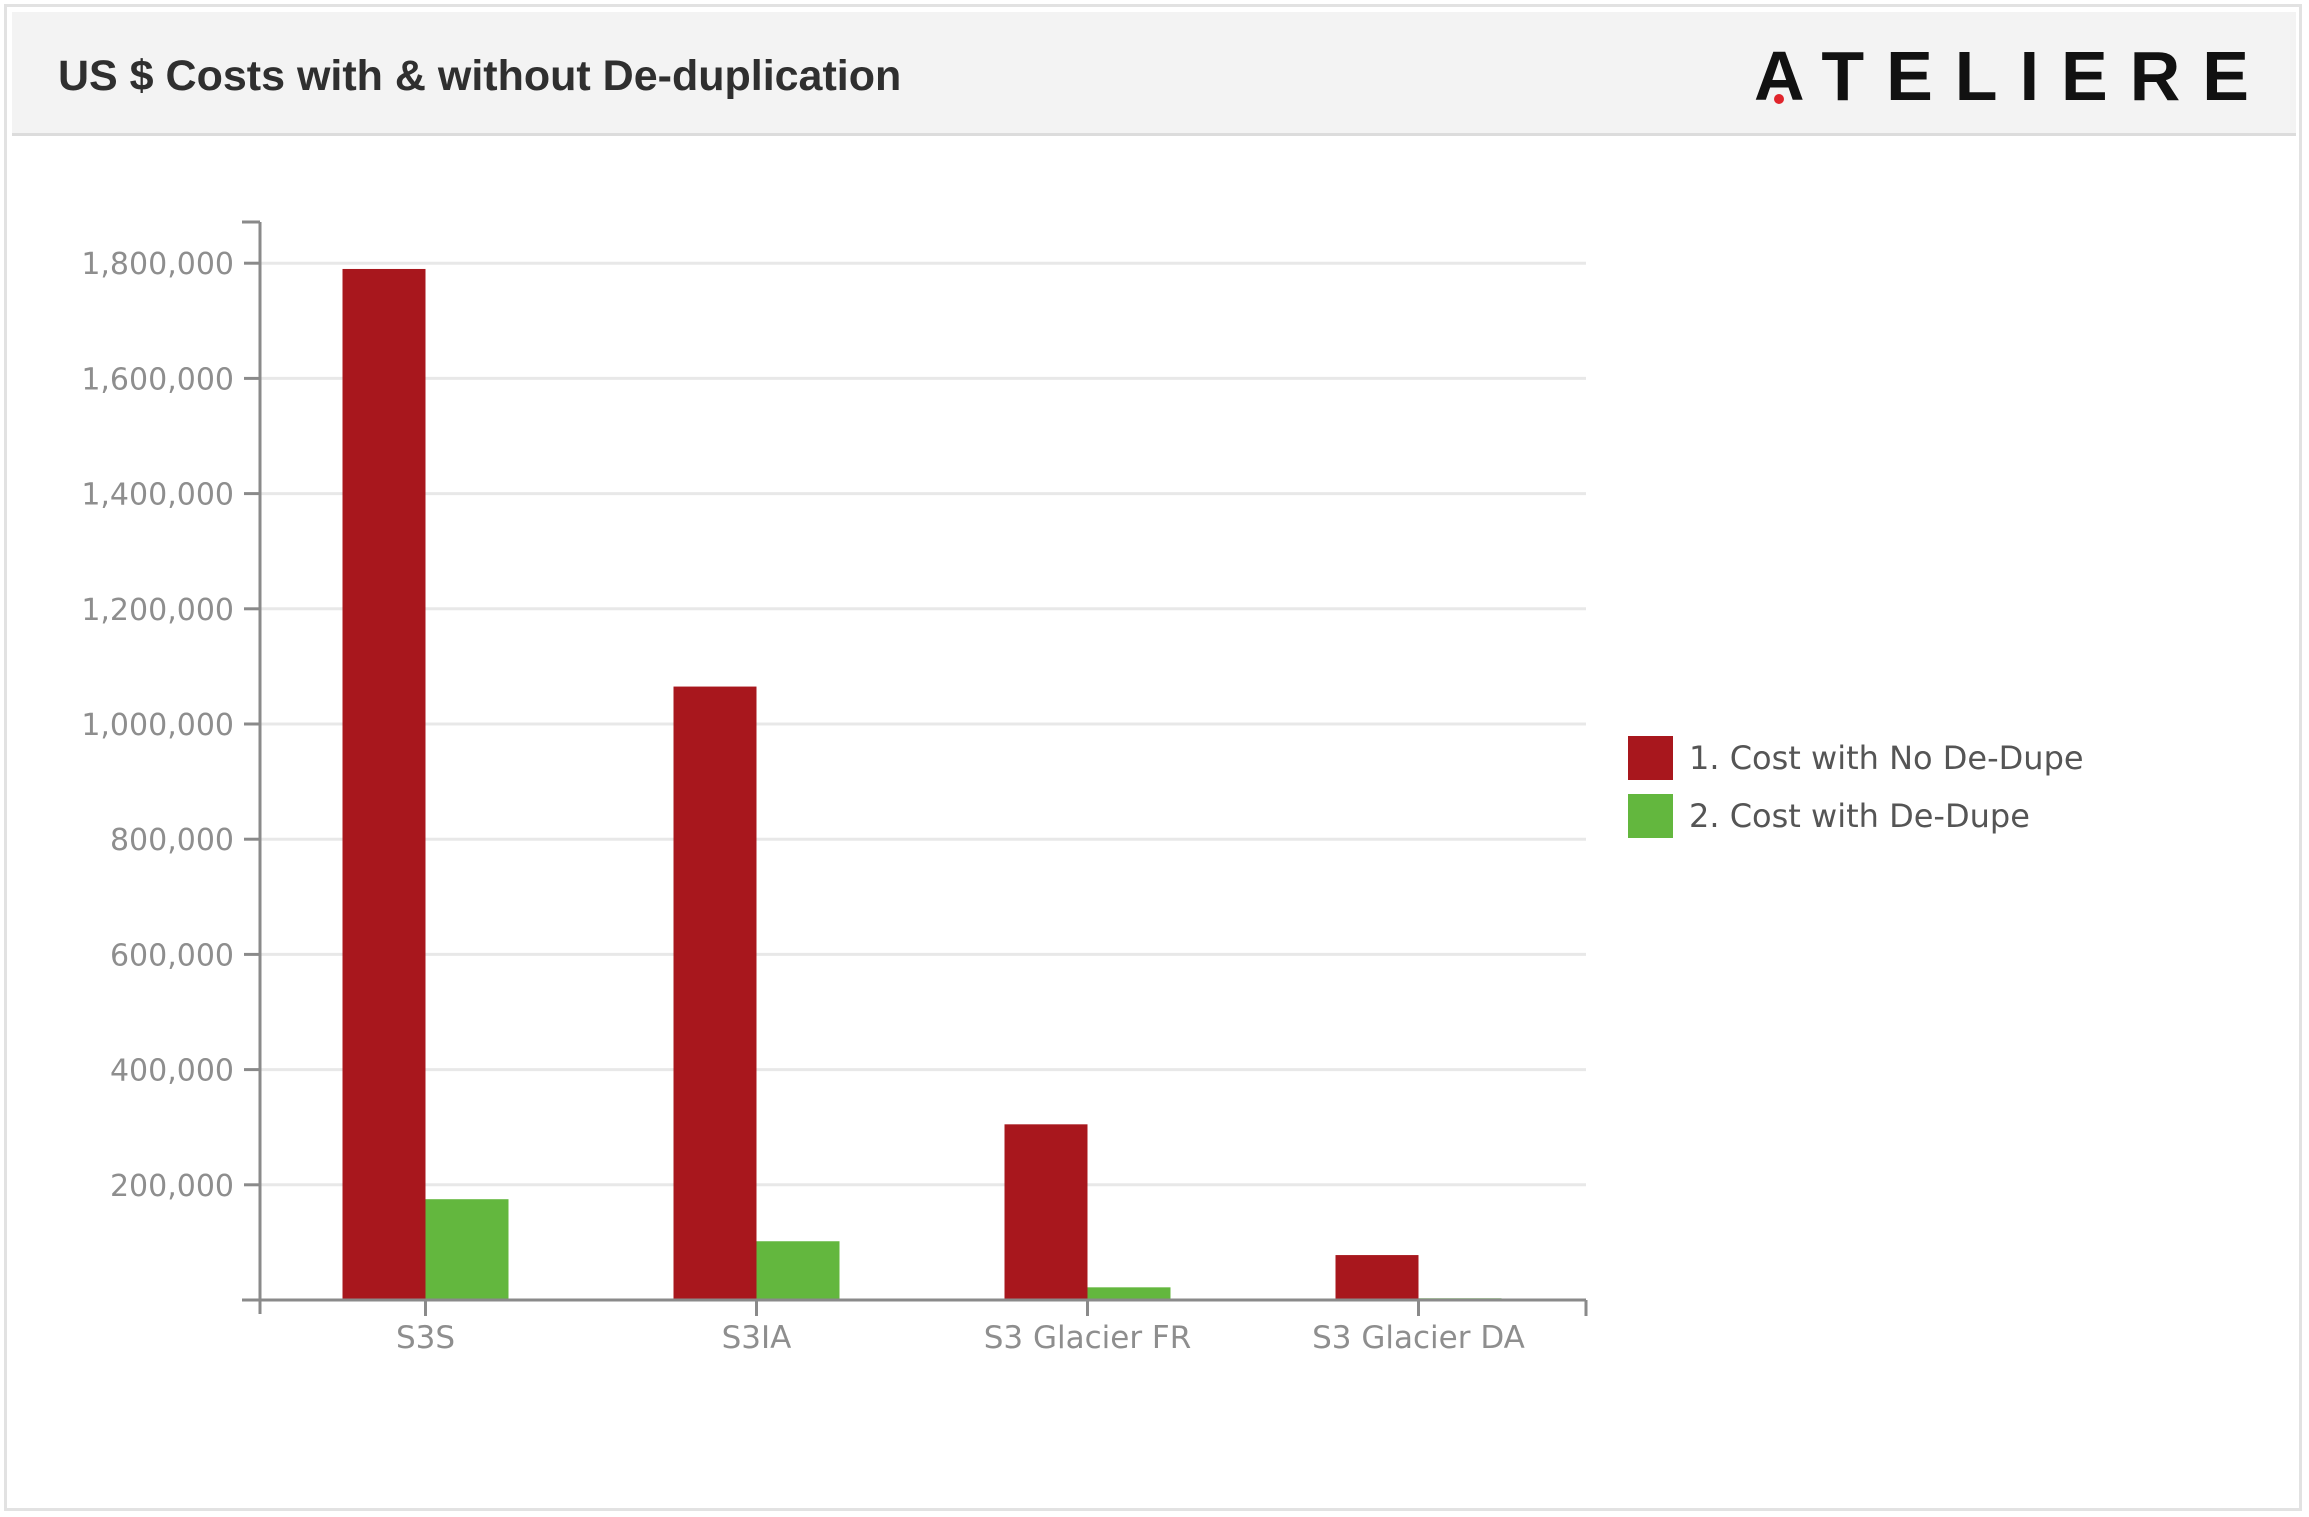  I want to click on legend-swatch-dedupe, so click(1650, 816).